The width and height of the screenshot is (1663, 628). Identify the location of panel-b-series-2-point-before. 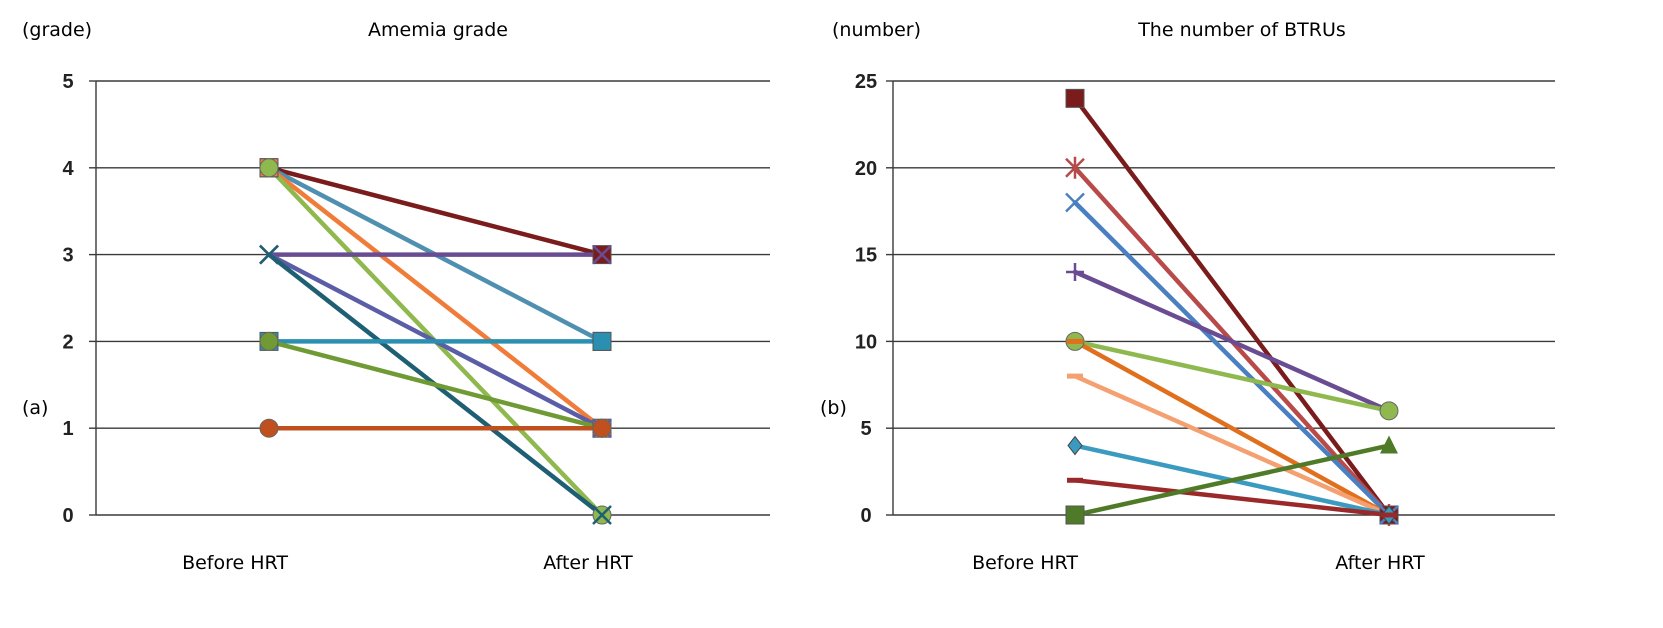
(1075, 167).